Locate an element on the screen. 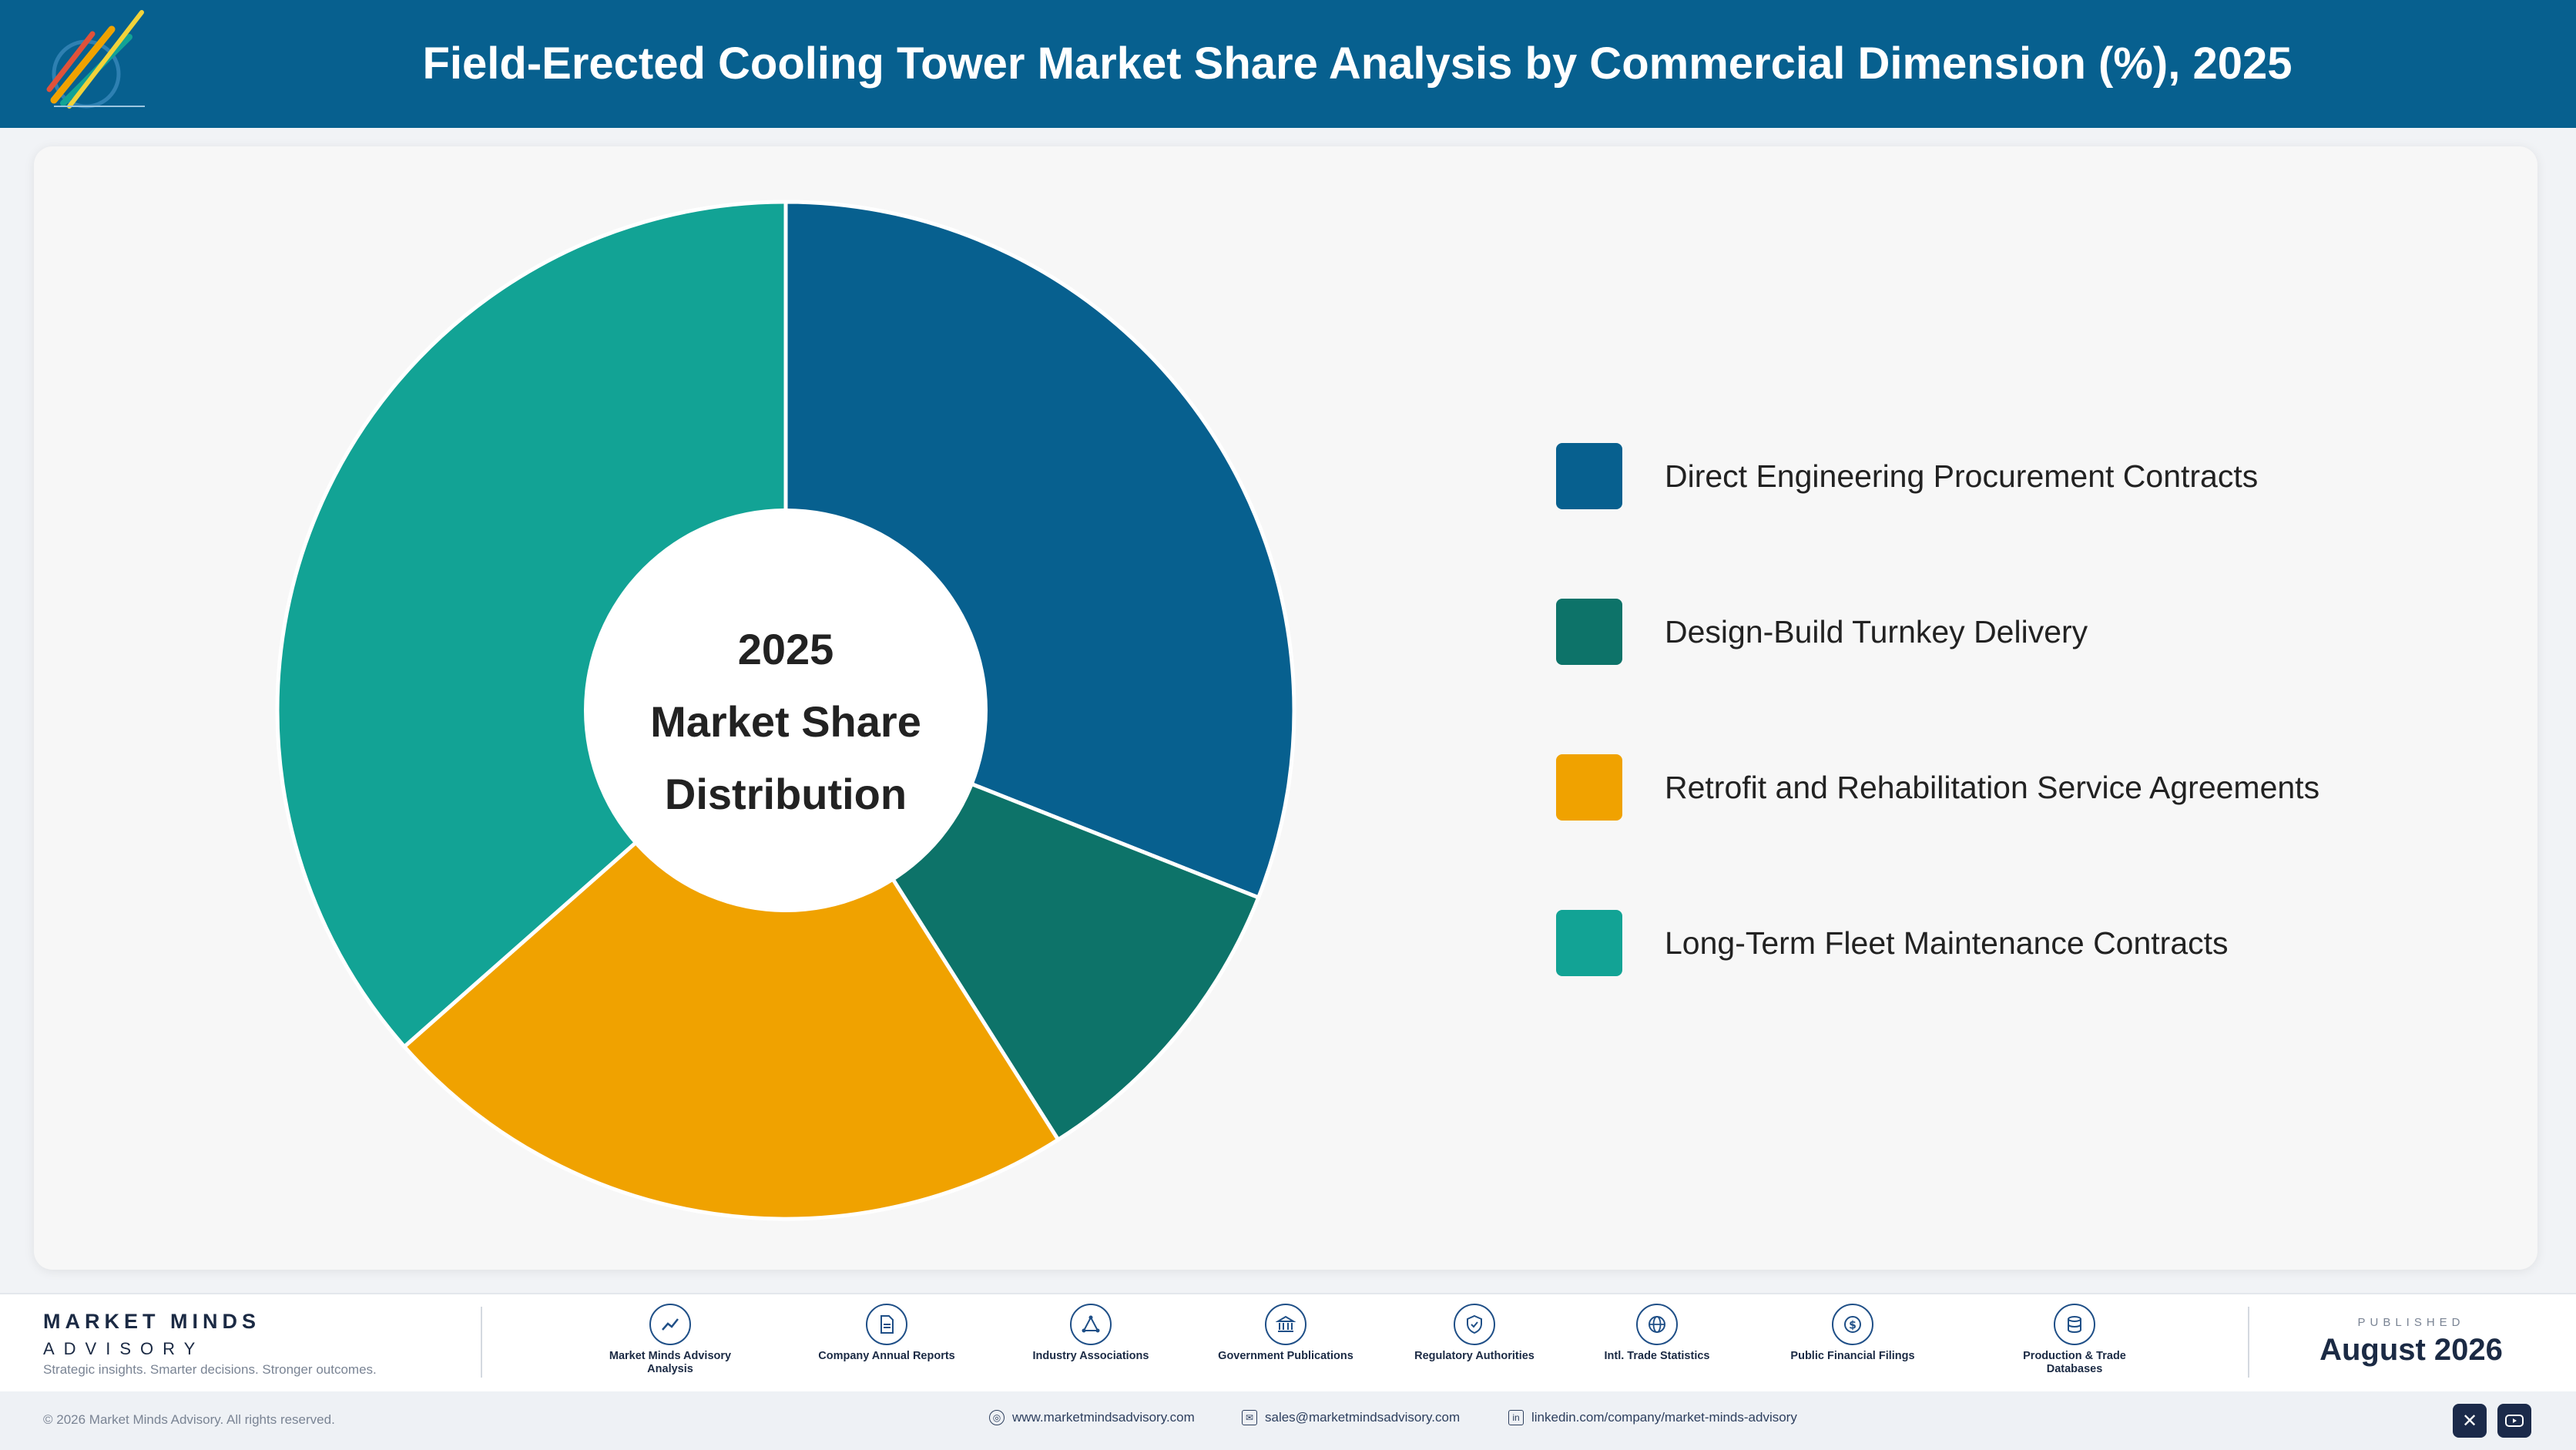  source-company-annual-reports: Company Annual Reports is located at coordinates (886, 1333).